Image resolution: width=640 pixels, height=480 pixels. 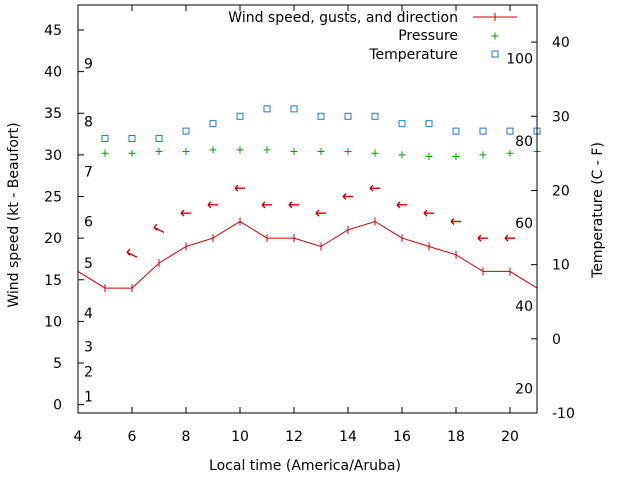 I want to click on x-tick-label: 18, so click(x=456, y=437).